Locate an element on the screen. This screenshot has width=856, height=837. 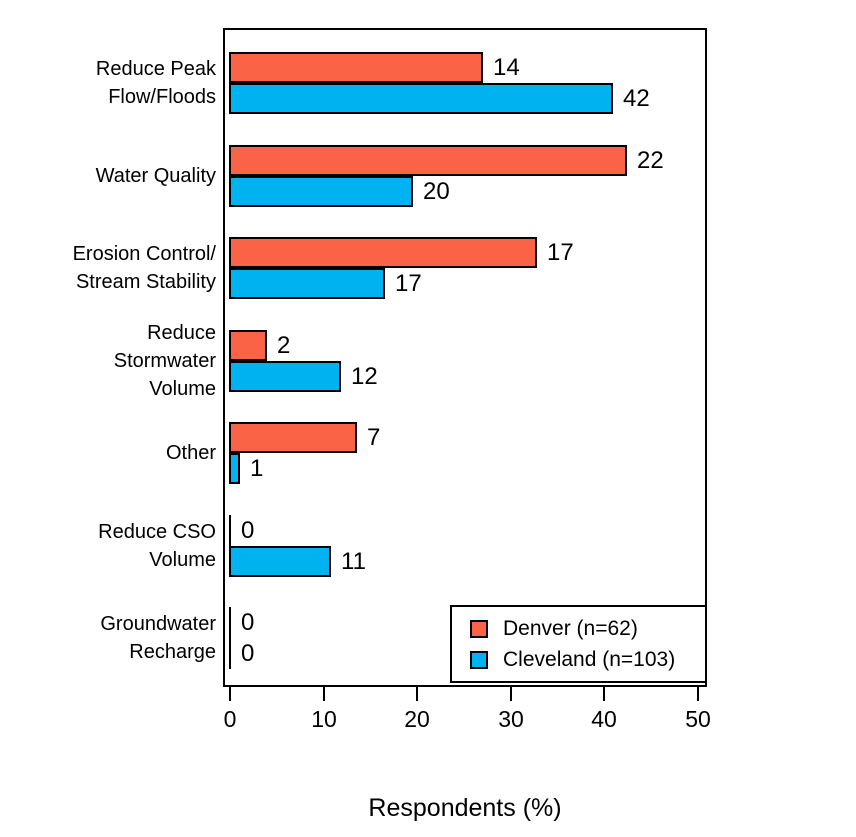
x-axis-tick-label: 40 is located at coordinates (604, 719).